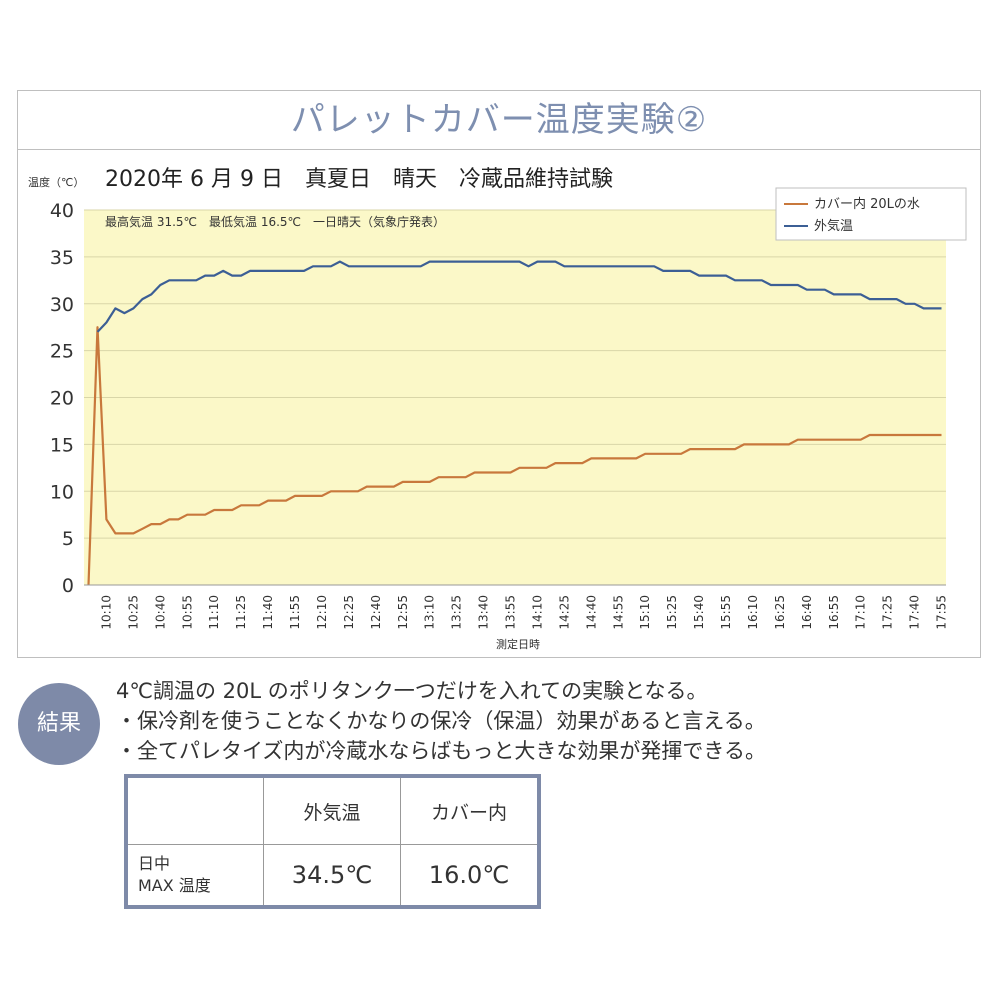 The image size is (1000, 1000). What do you see at coordinates (867, 204) in the screenshot?
I see `legend-label-water: カバー内 20Lの水` at bounding box center [867, 204].